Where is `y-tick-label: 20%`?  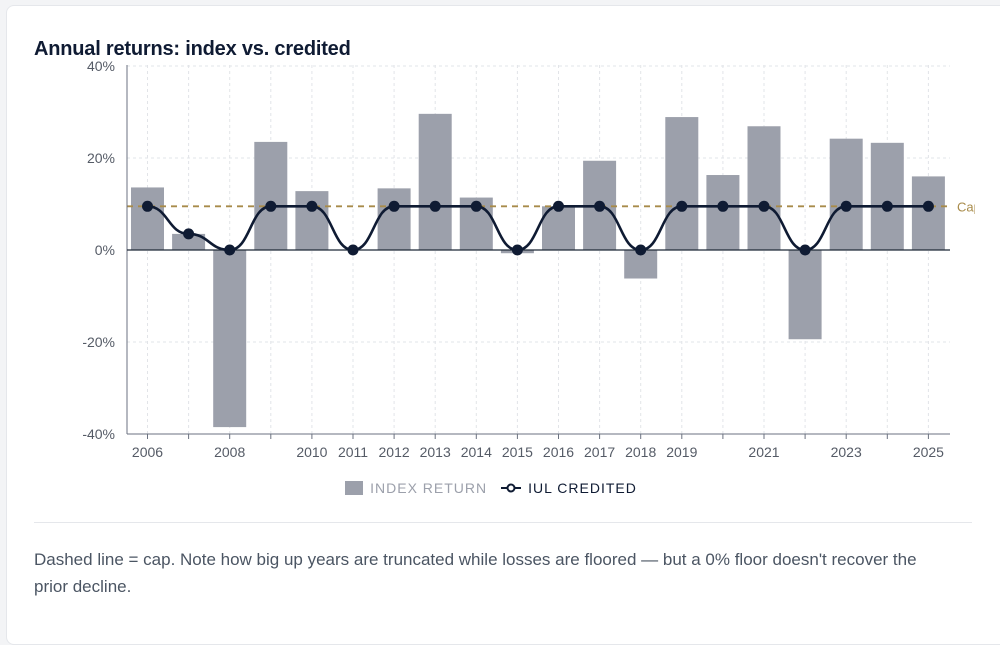
y-tick-label: 20% is located at coordinates (101, 158).